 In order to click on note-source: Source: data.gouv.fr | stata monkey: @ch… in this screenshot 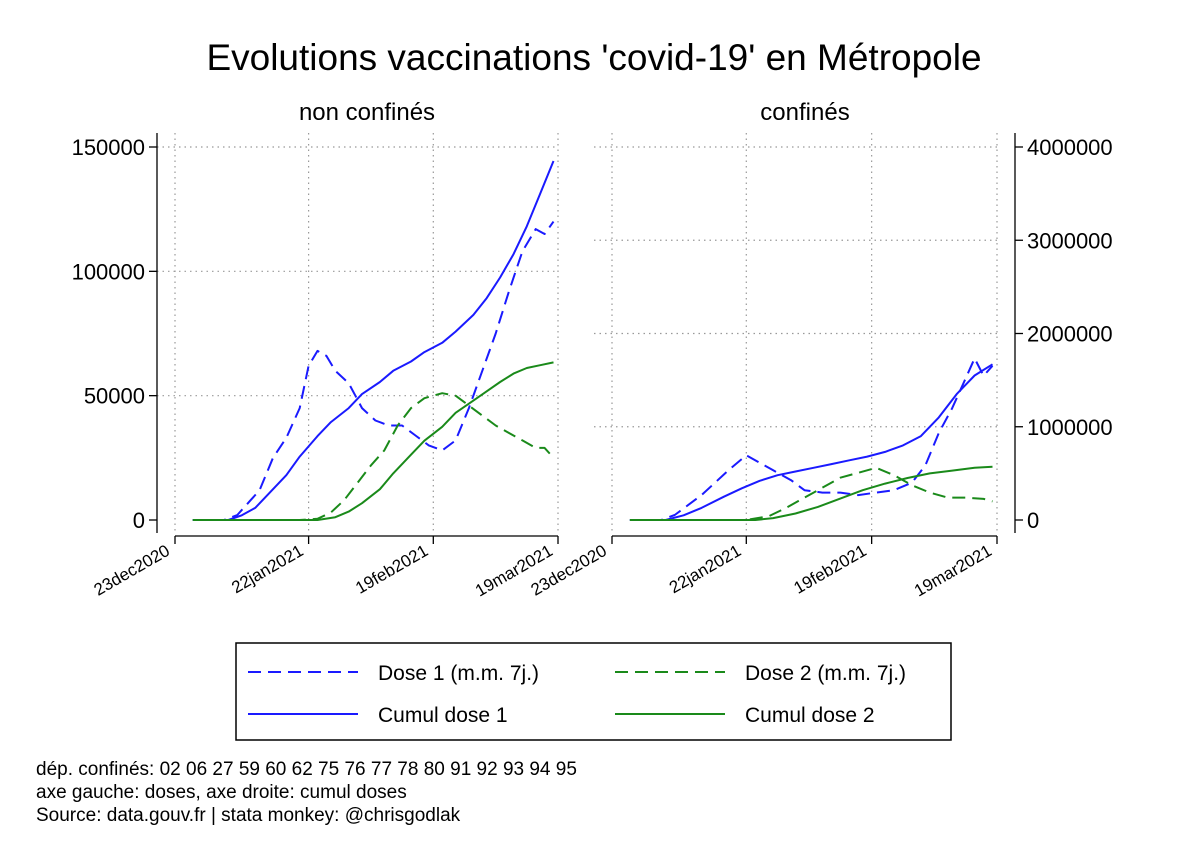, I will do `click(248, 815)`.